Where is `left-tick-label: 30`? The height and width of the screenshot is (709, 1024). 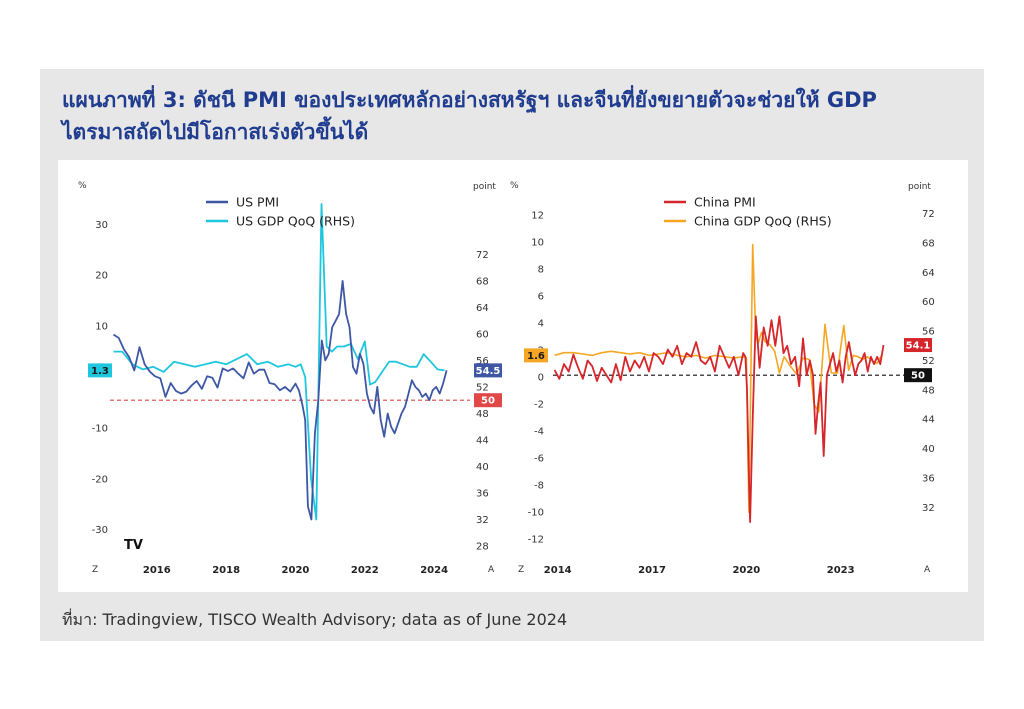
left-tick-label: 30 is located at coordinates (101, 225).